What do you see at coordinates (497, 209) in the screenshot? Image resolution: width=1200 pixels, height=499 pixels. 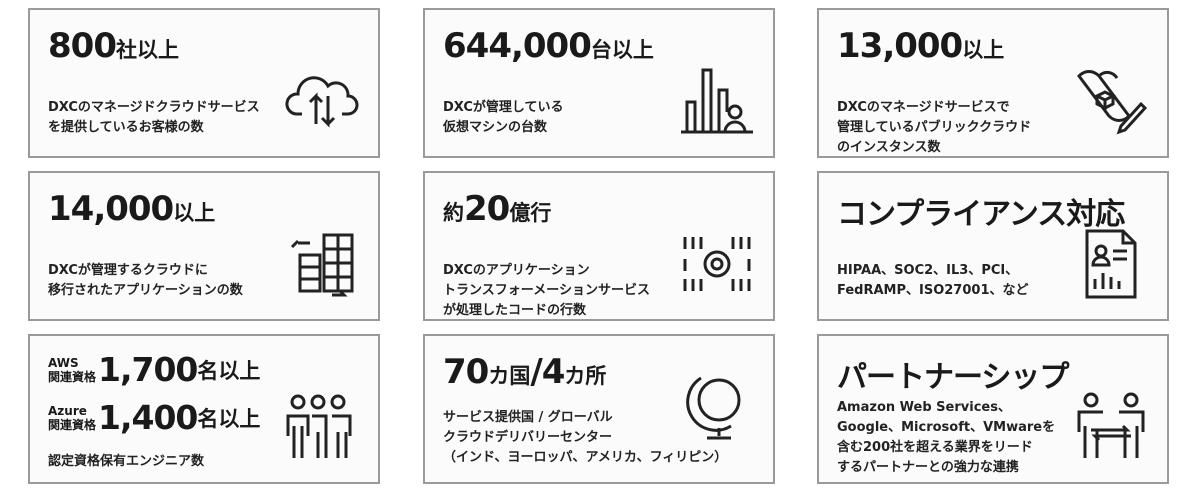 I see `stat-value: 約20億行` at bounding box center [497, 209].